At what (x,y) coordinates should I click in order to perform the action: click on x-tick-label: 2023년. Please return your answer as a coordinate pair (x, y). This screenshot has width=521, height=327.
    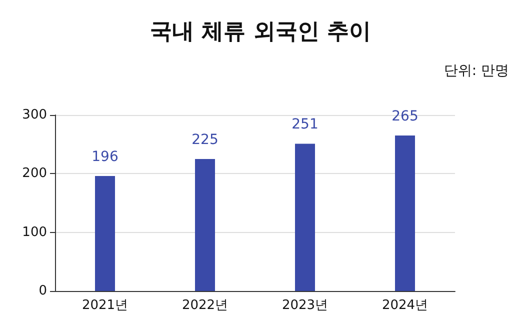
    Looking at the image, I should click on (305, 305).